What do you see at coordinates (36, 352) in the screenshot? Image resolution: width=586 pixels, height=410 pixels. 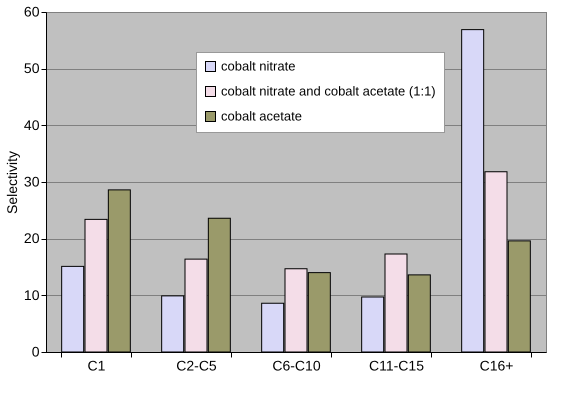 I see `y-tick-label: 0` at bounding box center [36, 352].